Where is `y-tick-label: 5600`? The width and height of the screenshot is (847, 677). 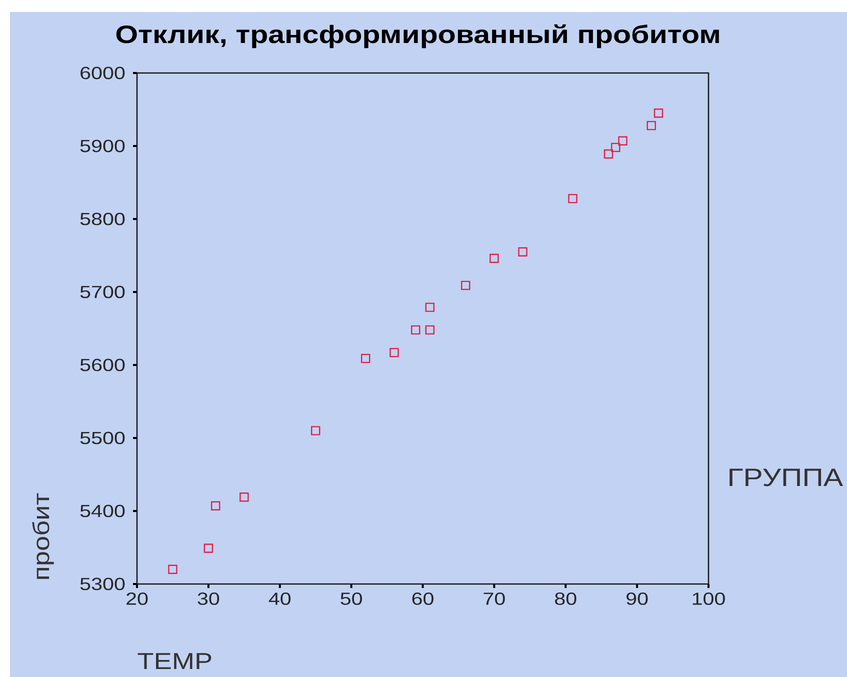
y-tick-label: 5600 is located at coordinates (102, 365).